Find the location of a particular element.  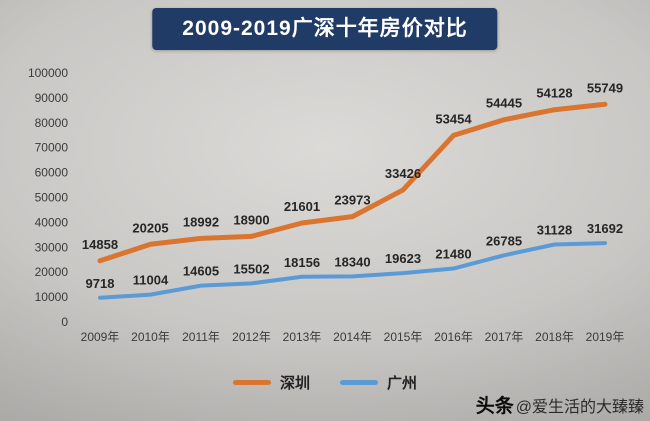

y-axis-tick: 50000 is located at coordinates (52, 198).